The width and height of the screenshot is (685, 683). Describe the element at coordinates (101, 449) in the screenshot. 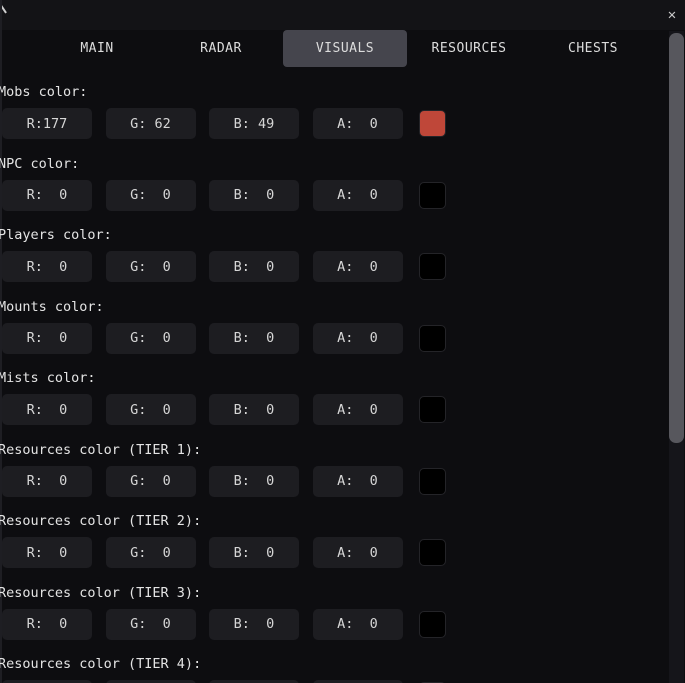

I see `color-section-label: Resources color (TIER 1):` at that location.